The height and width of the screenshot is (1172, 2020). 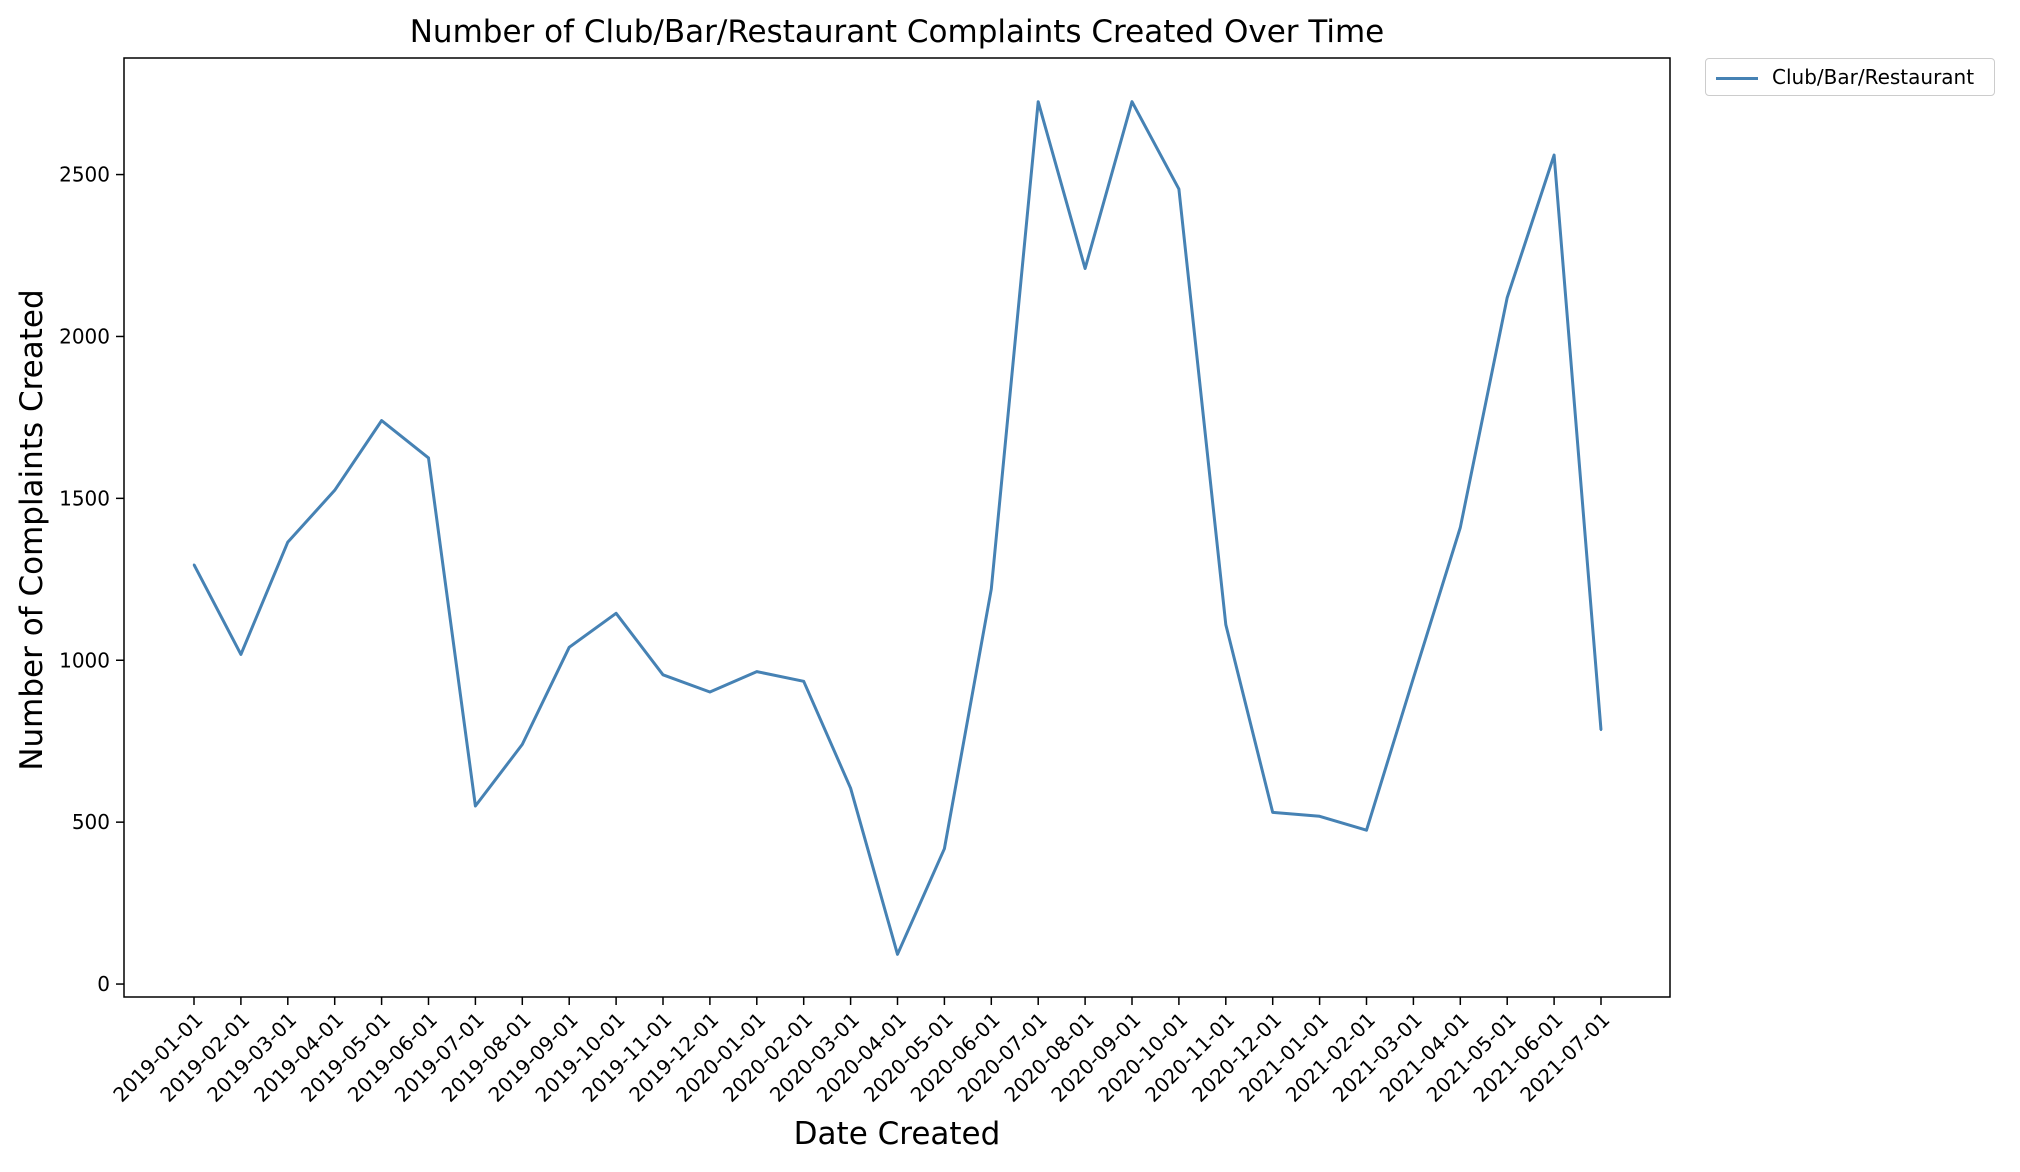 What do you see at coordinates (84, 175) in the screenshot?
I see `y-tick-label: 2500` at bounding box center [84, 175].